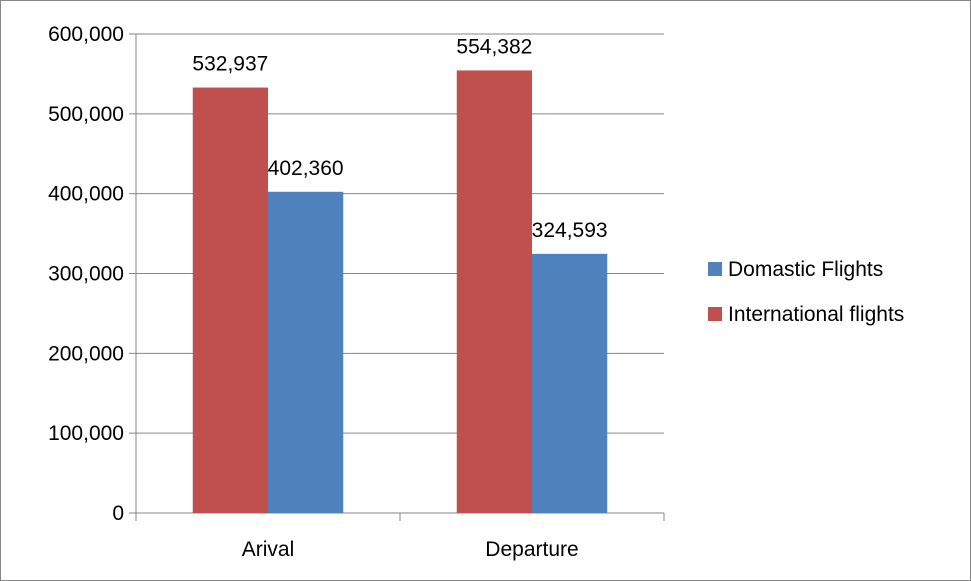 Image resolution: width=971 pixels, height=581 pixels. What do you see at coordinates (805, 269) in the screenshot?
I see `legend-label: Domastic Flights` at bounding box center [805, 269].